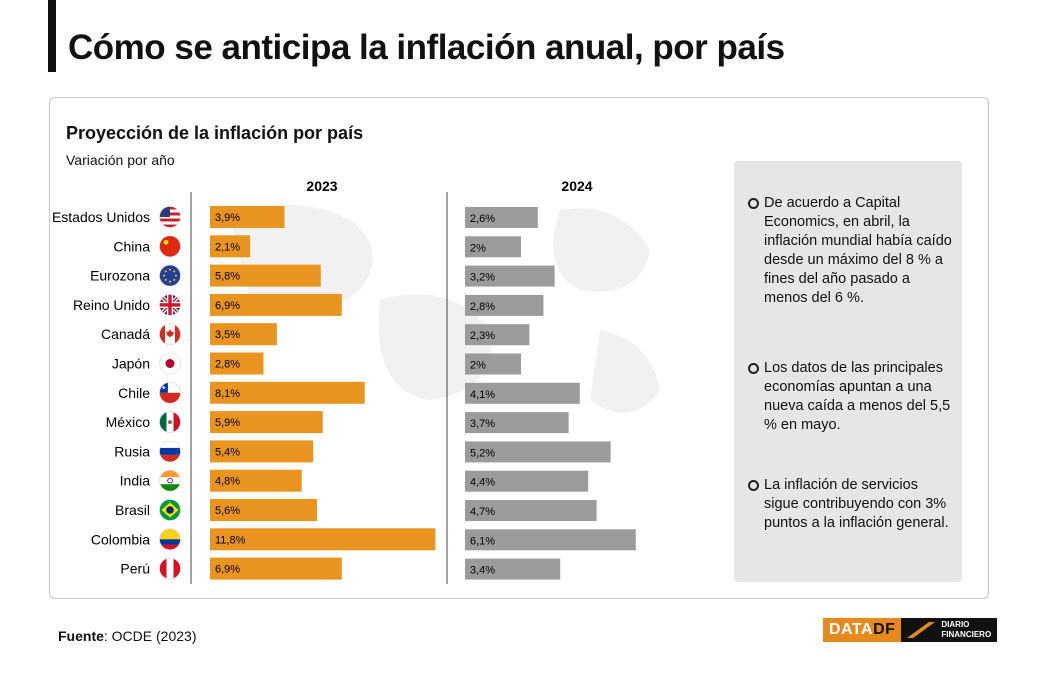 This screenshot has height=685, width=1041. I want to click on country-label: Reino Unido, so click(111, 305).